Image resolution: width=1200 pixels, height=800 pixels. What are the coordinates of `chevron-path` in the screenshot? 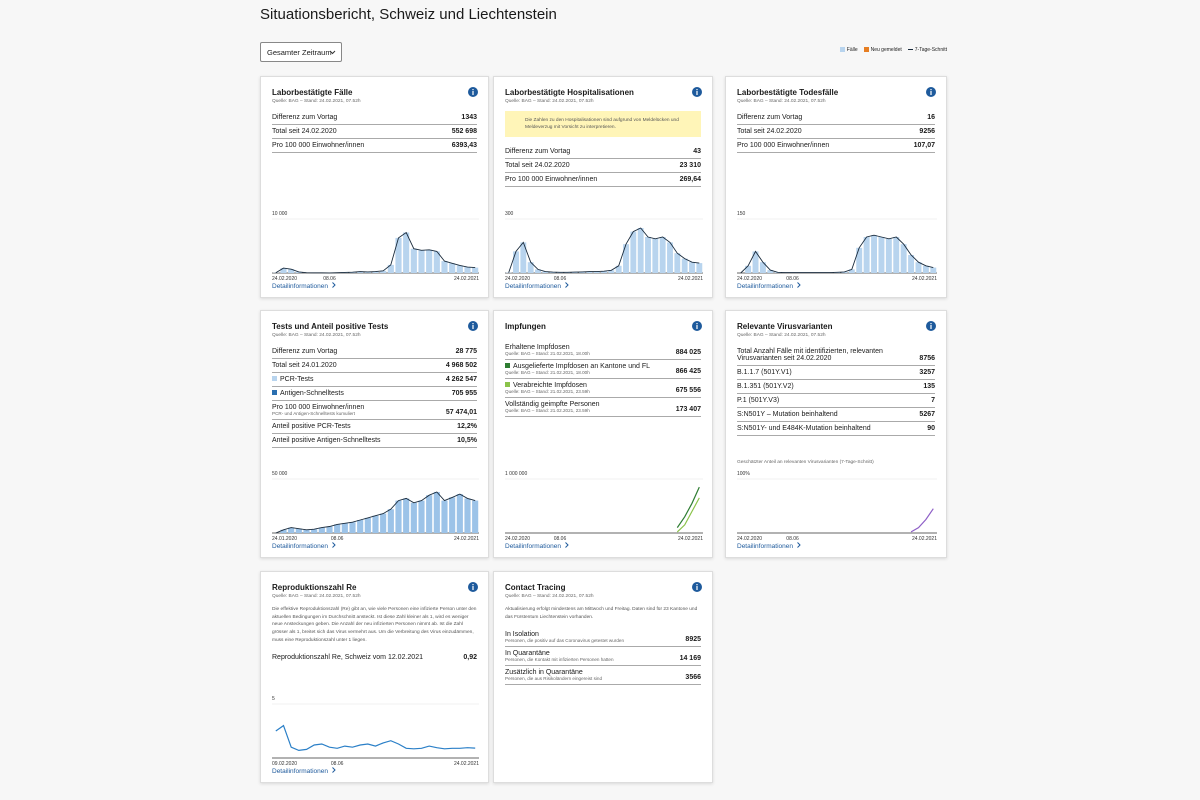 It's located at (567, 545).